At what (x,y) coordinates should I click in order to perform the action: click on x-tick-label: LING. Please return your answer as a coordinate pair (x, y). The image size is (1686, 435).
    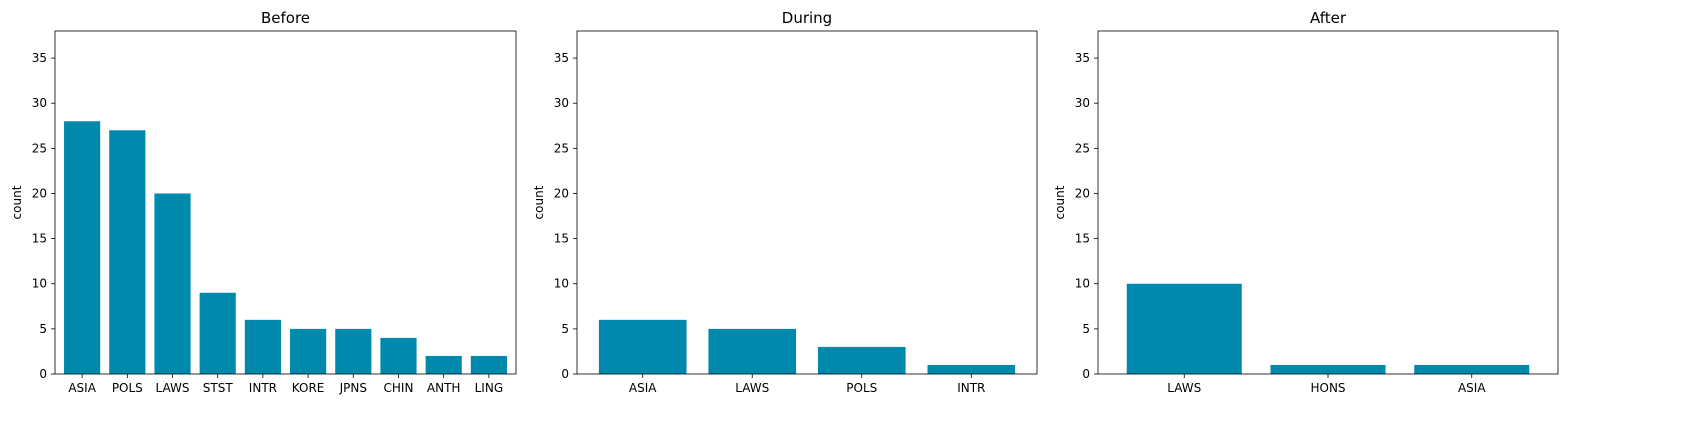
    Looking at the image, I should click on (489, 388).